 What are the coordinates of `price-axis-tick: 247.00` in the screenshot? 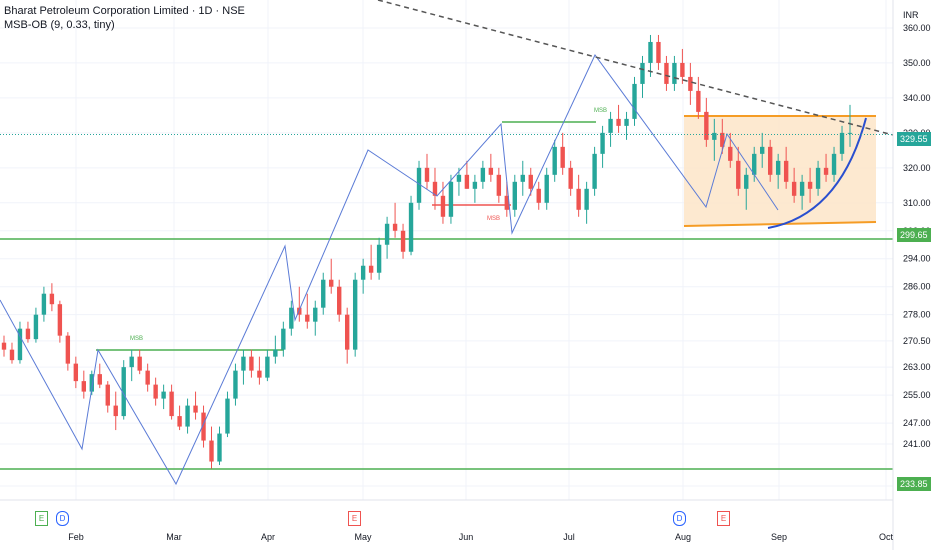 It's located at (917, 423).